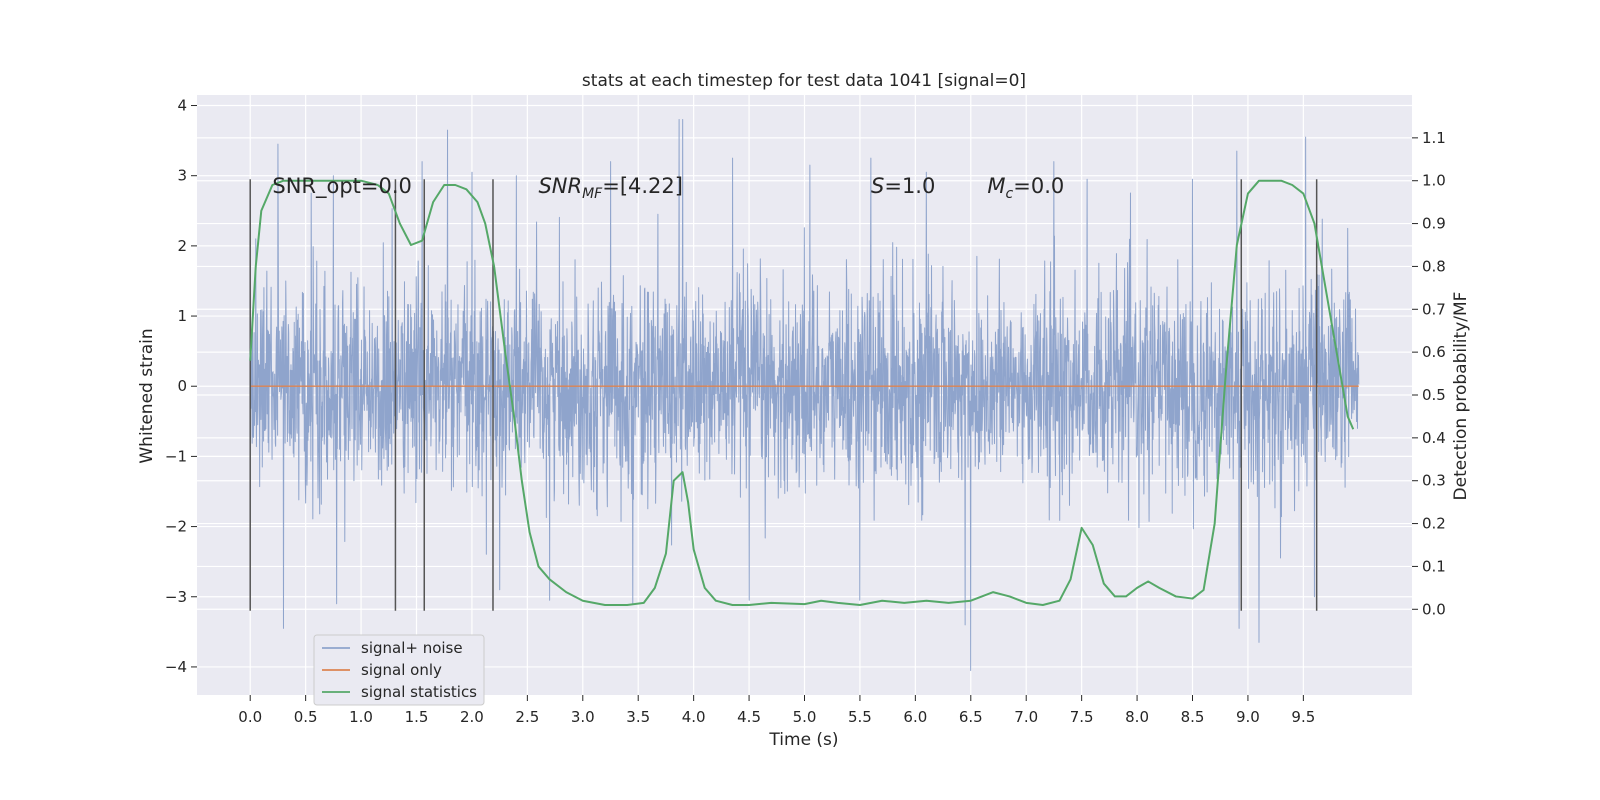 Image resolution: width=1600 pixels, height=800 pixels. I want to click on x-axis-label: Time (s), so click(803, 740).